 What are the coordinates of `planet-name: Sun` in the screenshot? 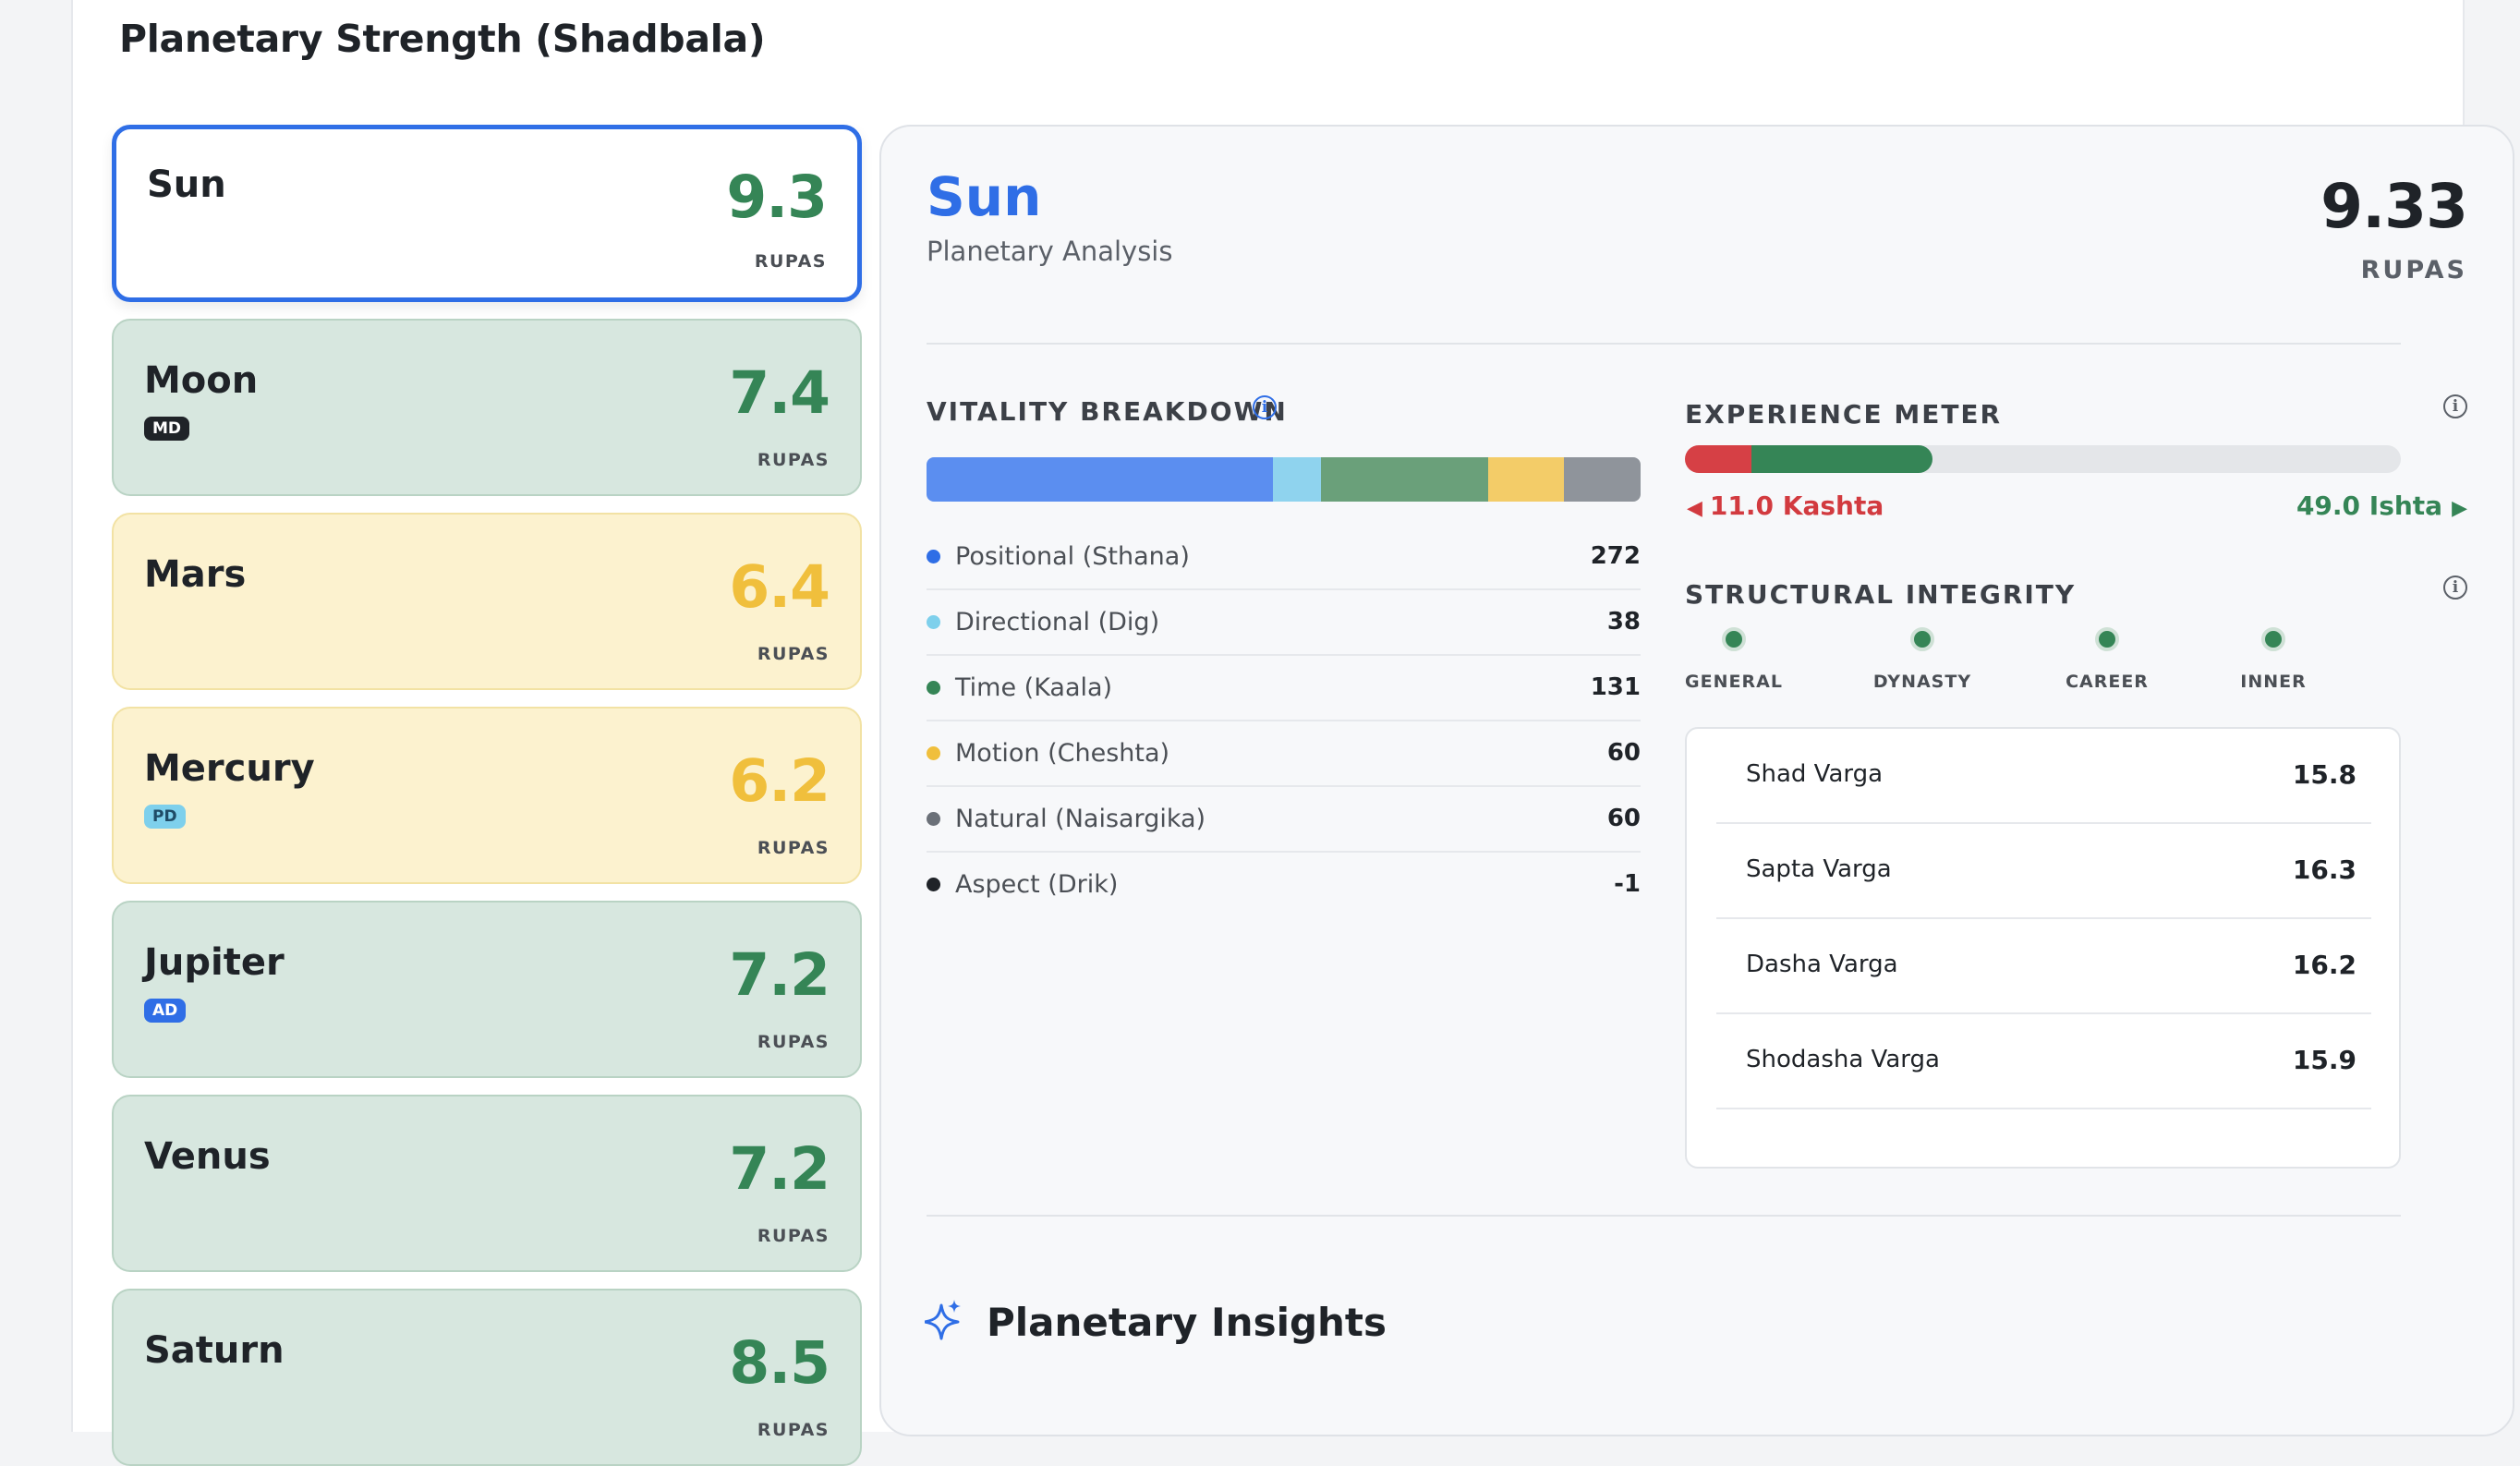 It's located at (186, 185).